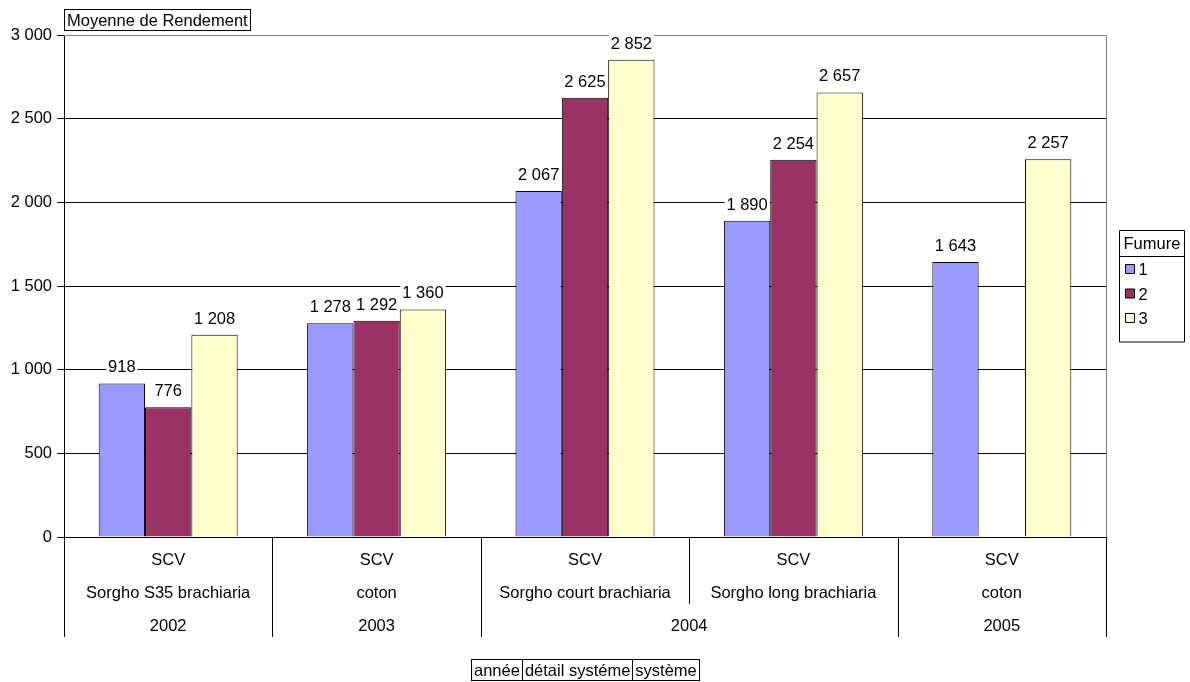 The width and height of the screenshot is (1190, 682). Describe the element at coordinates (376, 624) in the screenshot. I see `category-label: 2003` at that location.